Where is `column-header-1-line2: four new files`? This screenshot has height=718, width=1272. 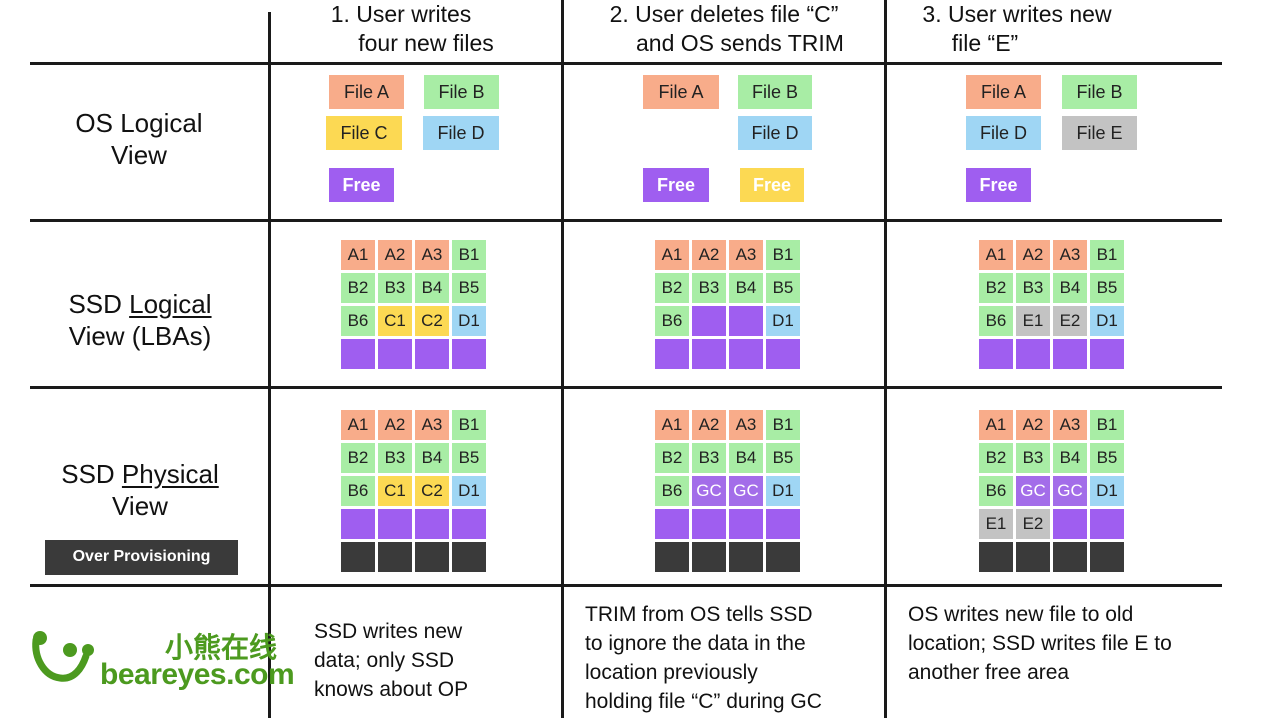
column-header-1-line2: four new files is located at coordinates (426, 43).